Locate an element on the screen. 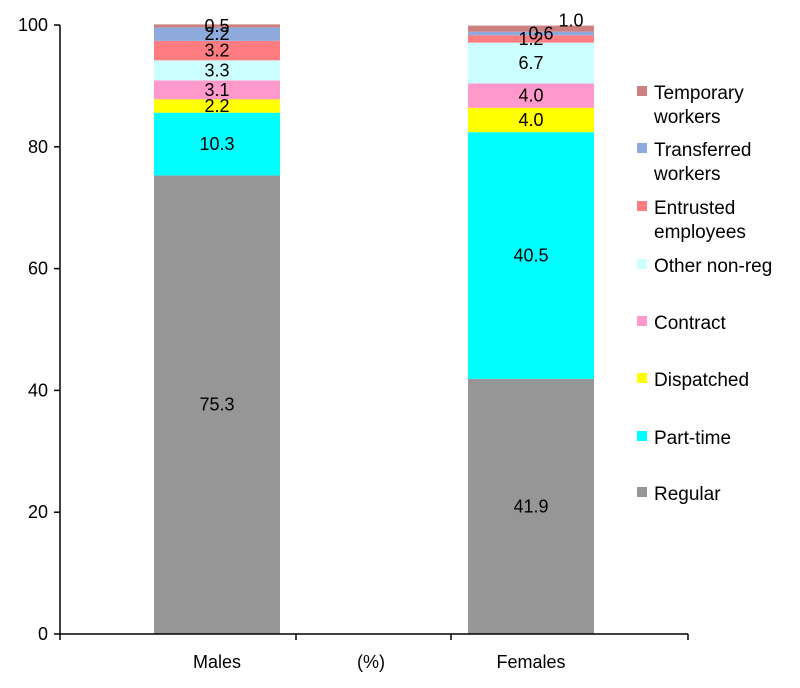  data-label: 1.0 is located at coordinates (570, 21).